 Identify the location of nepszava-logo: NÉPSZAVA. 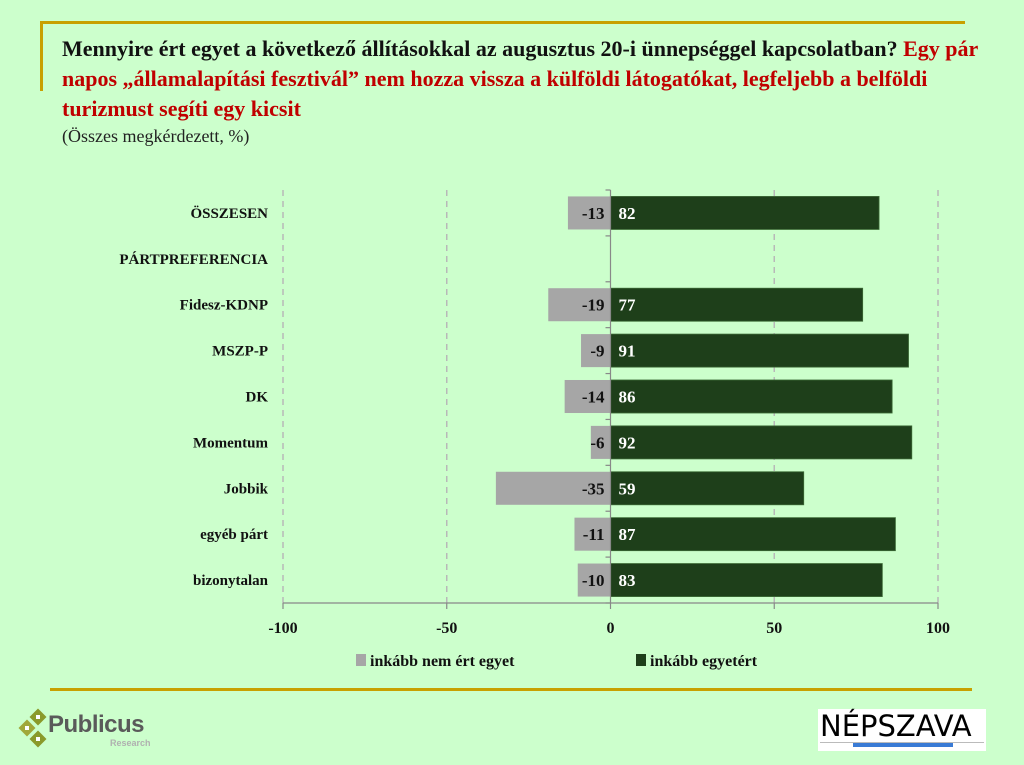
(902, 730).